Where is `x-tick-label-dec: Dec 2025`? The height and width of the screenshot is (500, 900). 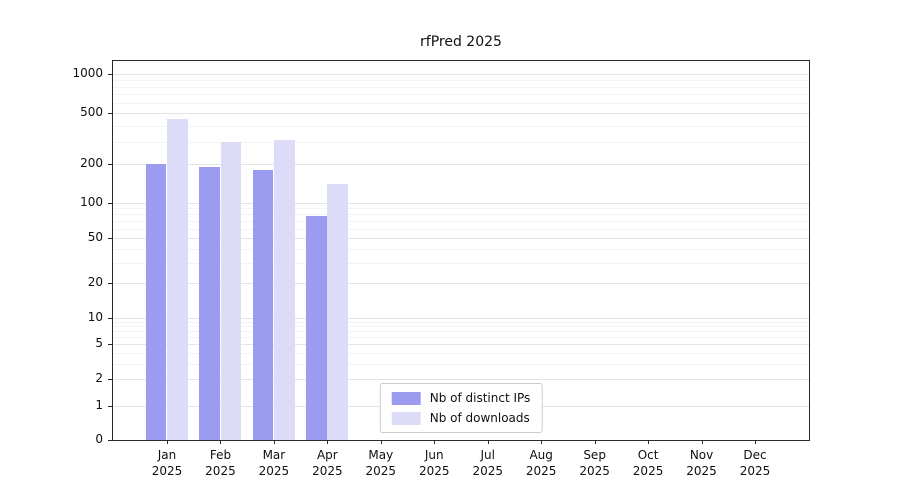
x-tick-label-dec: Dec 2025 is located at coordinates (755, 463).